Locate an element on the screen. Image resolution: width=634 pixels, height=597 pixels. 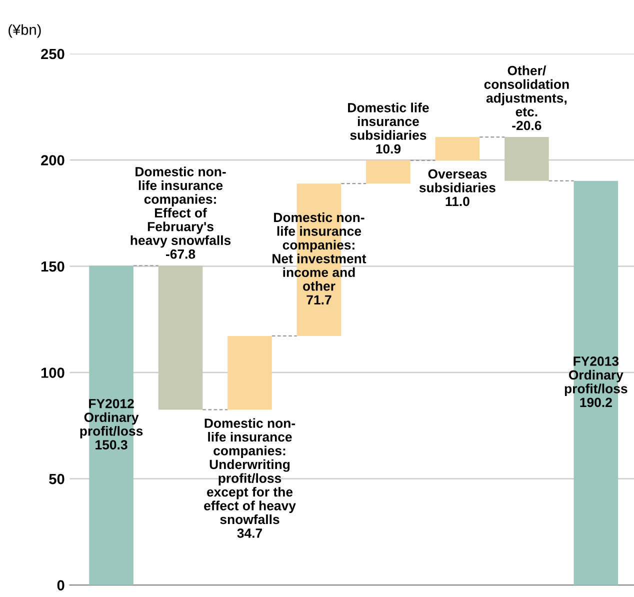
y-tick-label: 50 is located at coordinates (56, 479).